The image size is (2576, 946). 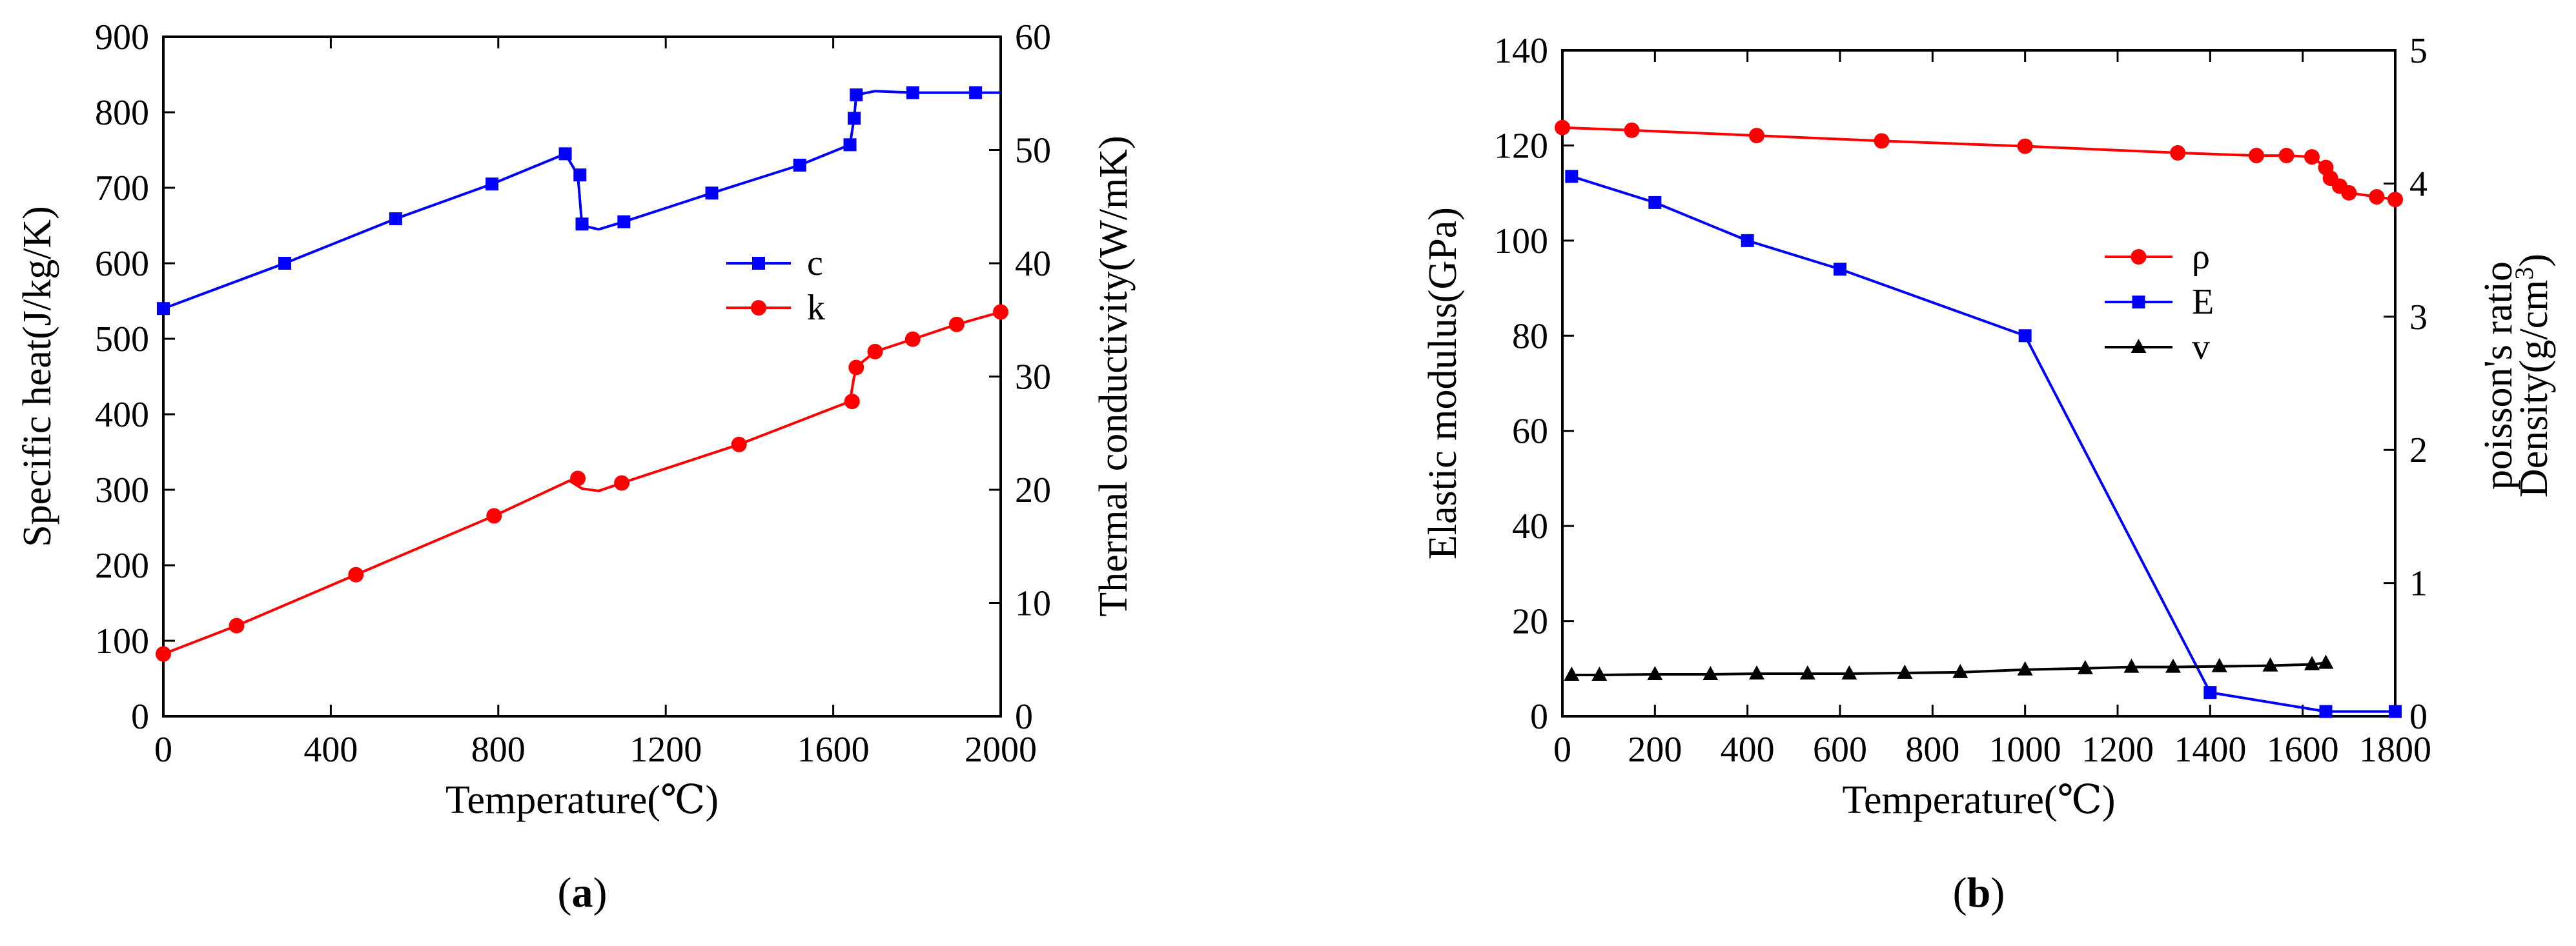 What do you see at coordinates (122, 566) in the screenshot?
I see `y-tick-label: 200` at bounding box center [122, 566].